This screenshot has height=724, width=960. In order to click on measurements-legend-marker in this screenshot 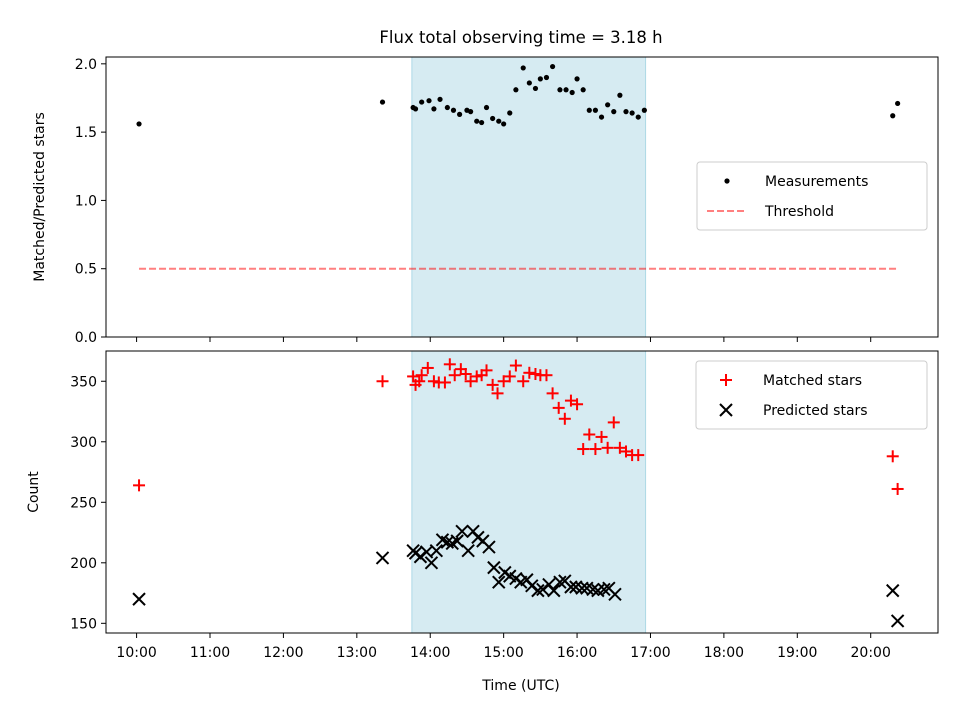, I will do `click(727, 181)`.